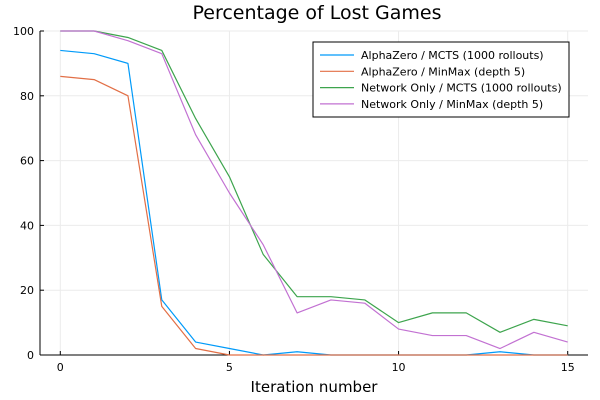 This screenshot has width=600, height=400. Describe the element at coordinates (452, 104) in the screenshot. I see `legend-entry-4: Network Only / MinMax (depth 5)` at that location.